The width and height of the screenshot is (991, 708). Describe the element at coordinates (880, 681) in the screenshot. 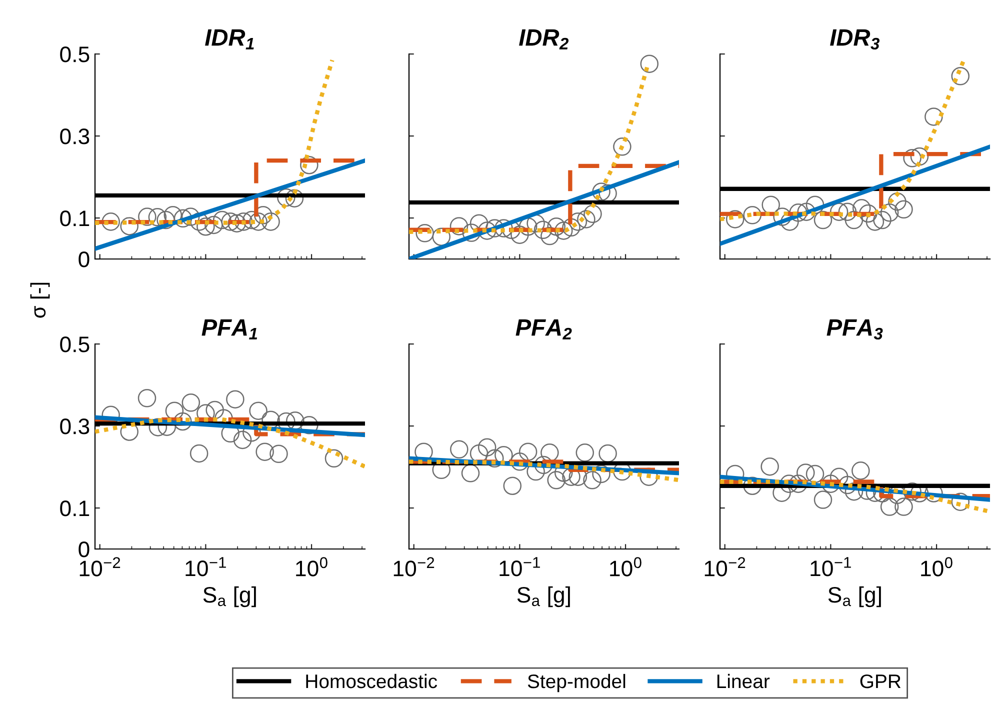

I see `legend-label: GPR` at that location.